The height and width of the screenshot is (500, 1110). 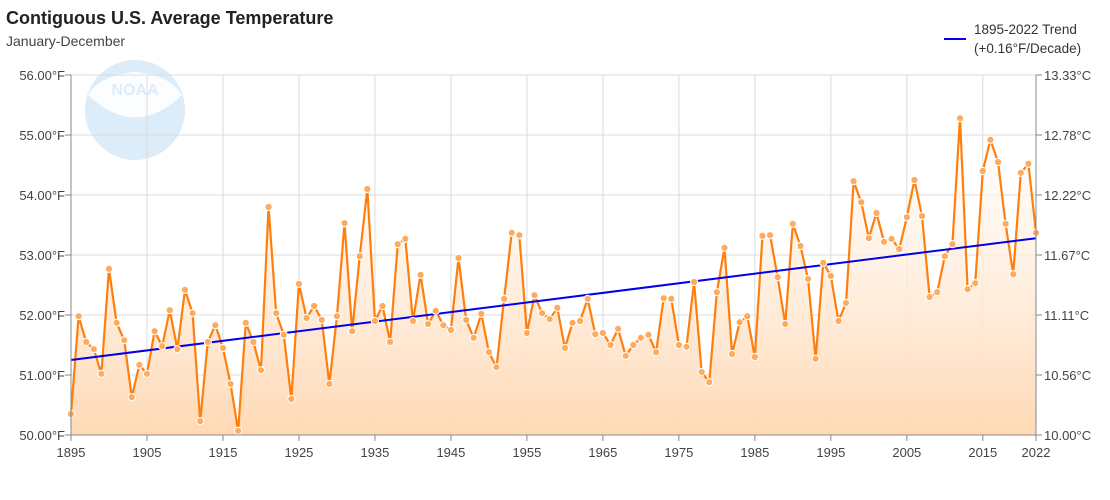 I want to click on data-point-1903, so click(x=131, y=397).